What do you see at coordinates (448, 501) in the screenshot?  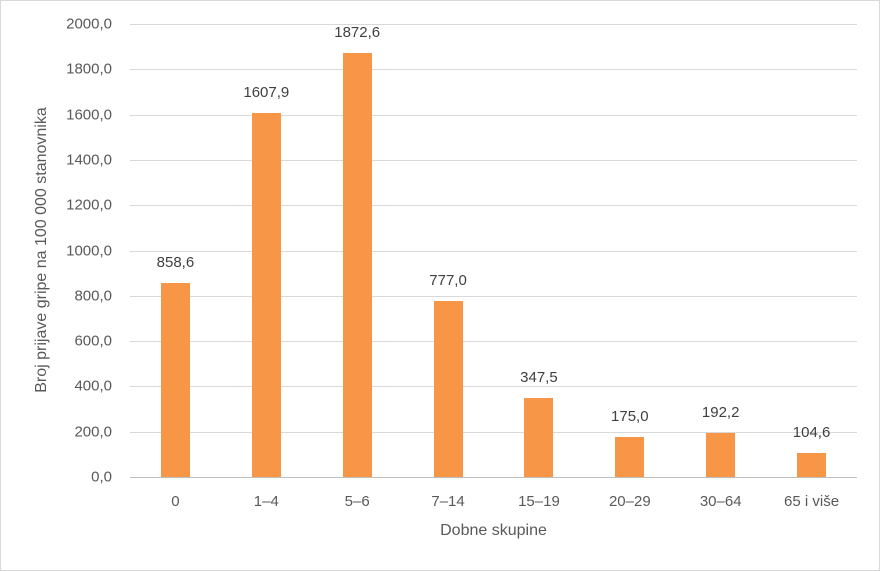 I see `x-tick-label: 7–14` at bounding box center [448, 501].